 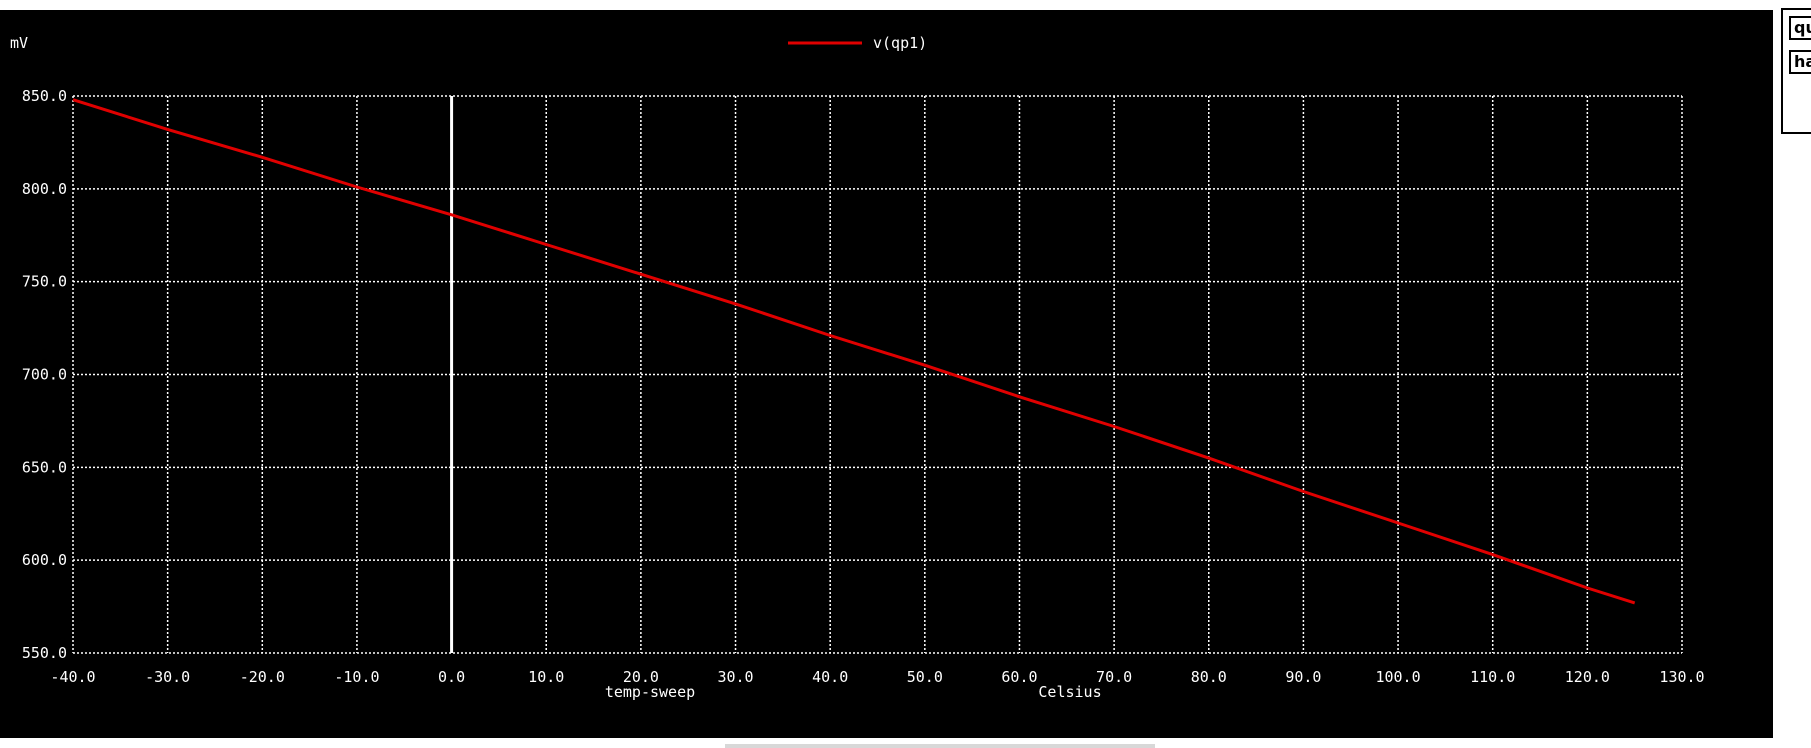 I want to click on legend: v(qp1), so click(x=857, y=43).